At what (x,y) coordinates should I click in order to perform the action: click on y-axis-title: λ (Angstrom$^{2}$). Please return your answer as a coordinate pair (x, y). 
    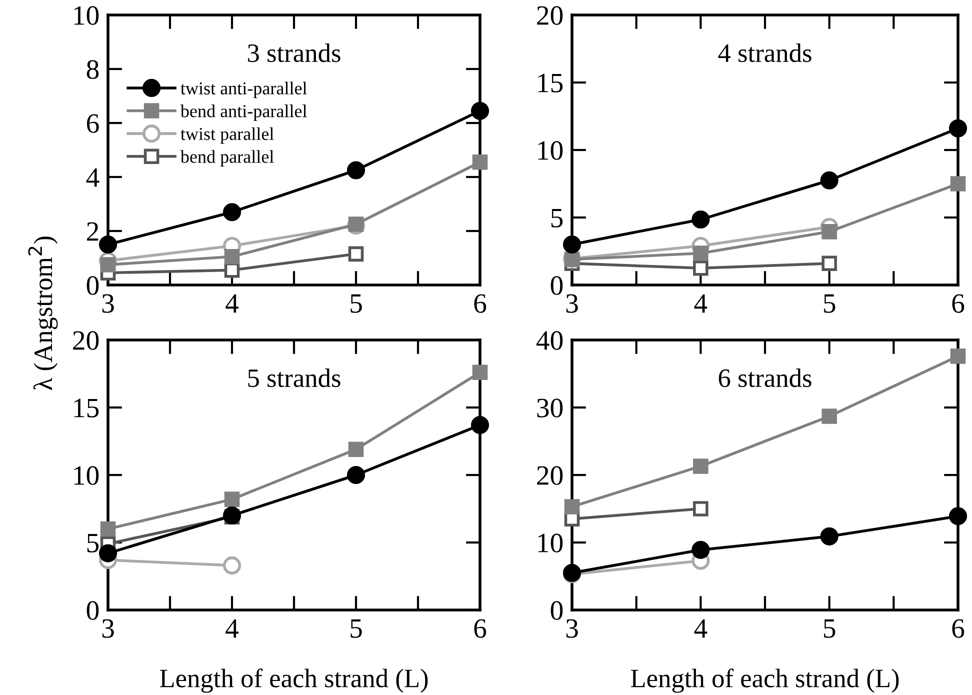
    Looking at the image, I should click on (43, 313).